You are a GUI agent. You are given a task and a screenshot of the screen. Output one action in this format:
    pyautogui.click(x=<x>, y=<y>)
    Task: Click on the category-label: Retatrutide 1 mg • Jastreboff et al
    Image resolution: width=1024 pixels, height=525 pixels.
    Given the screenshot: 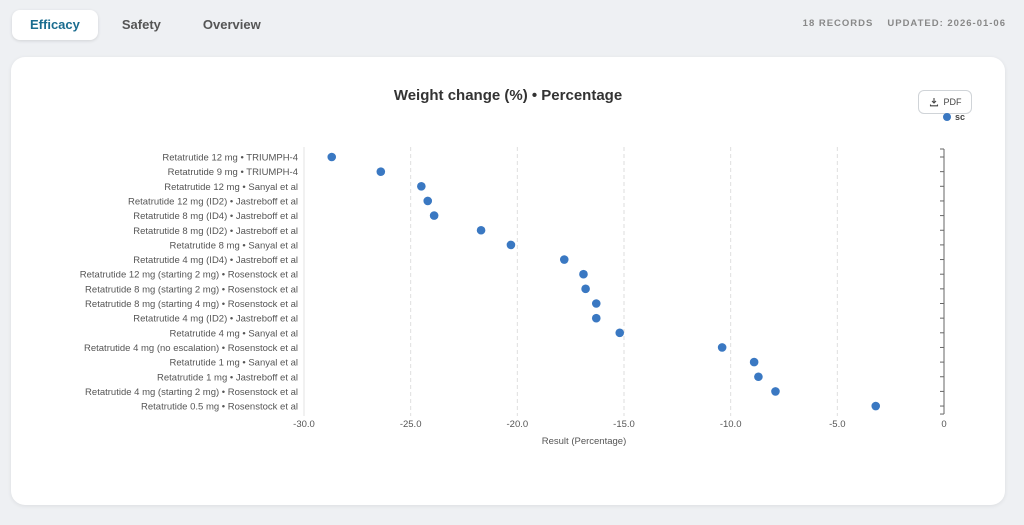 What is the action you would take?
    pyautogui.click(x=227, y=377)
    